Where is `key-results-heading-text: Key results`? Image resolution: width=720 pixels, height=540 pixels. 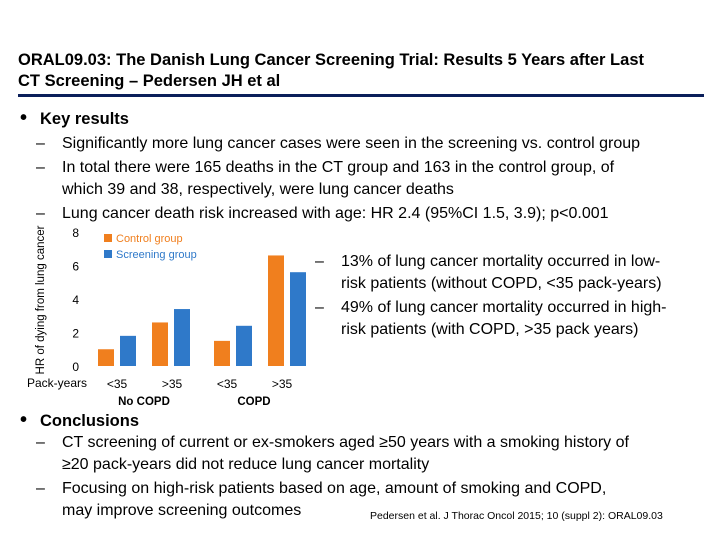 key-results-heading-text: Key results is located at coordinates (84, 119).